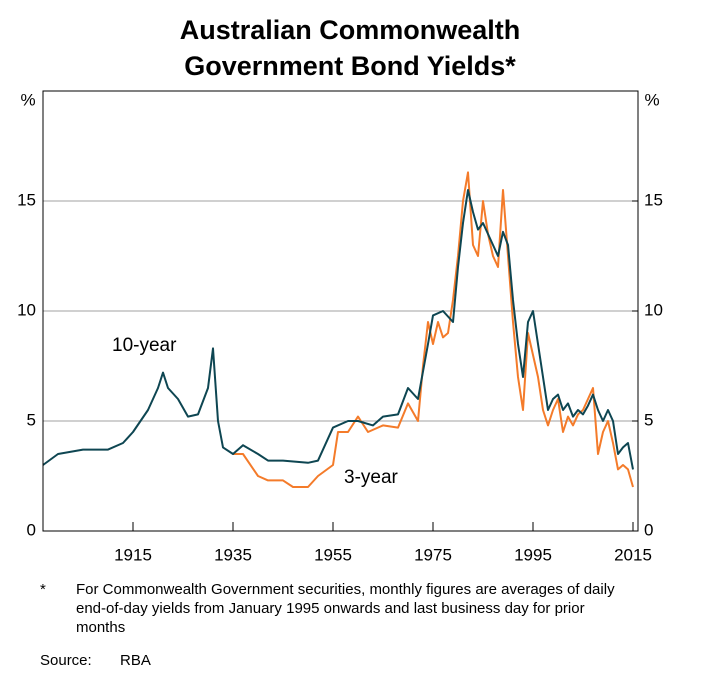  I want to click on series-label: 10-year, so click(144, 345).